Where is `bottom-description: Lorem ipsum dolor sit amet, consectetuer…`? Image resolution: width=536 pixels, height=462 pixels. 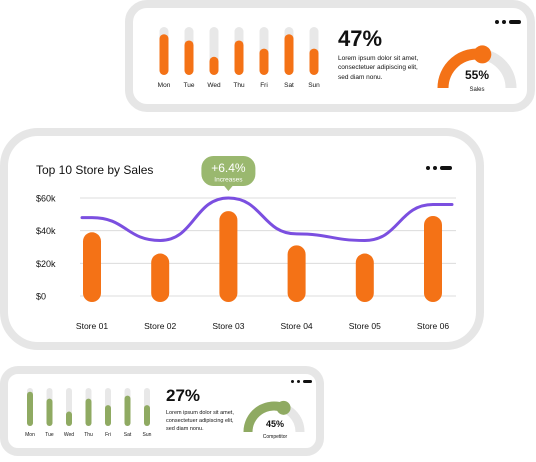 bottom-description: Lorem ipsum dolor sit amet, consectetuer… is located at coordinates (200, 422).